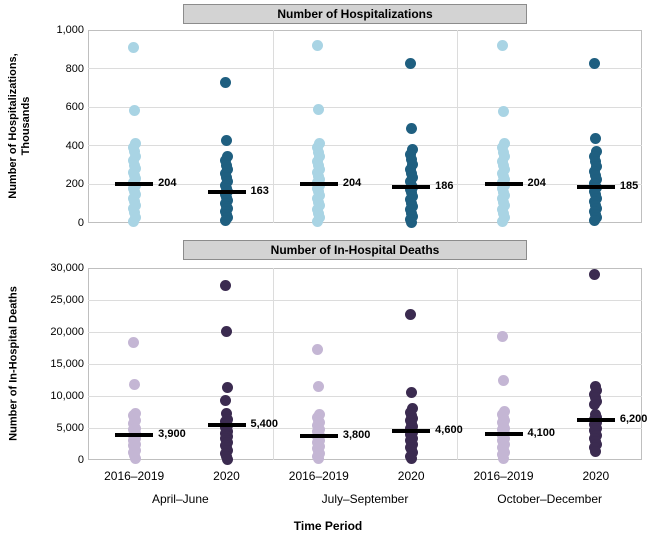 Image resolution: width=656 pixels, height=540 pixels. I want to click on y-tick-label: 400, so click(74, 145).